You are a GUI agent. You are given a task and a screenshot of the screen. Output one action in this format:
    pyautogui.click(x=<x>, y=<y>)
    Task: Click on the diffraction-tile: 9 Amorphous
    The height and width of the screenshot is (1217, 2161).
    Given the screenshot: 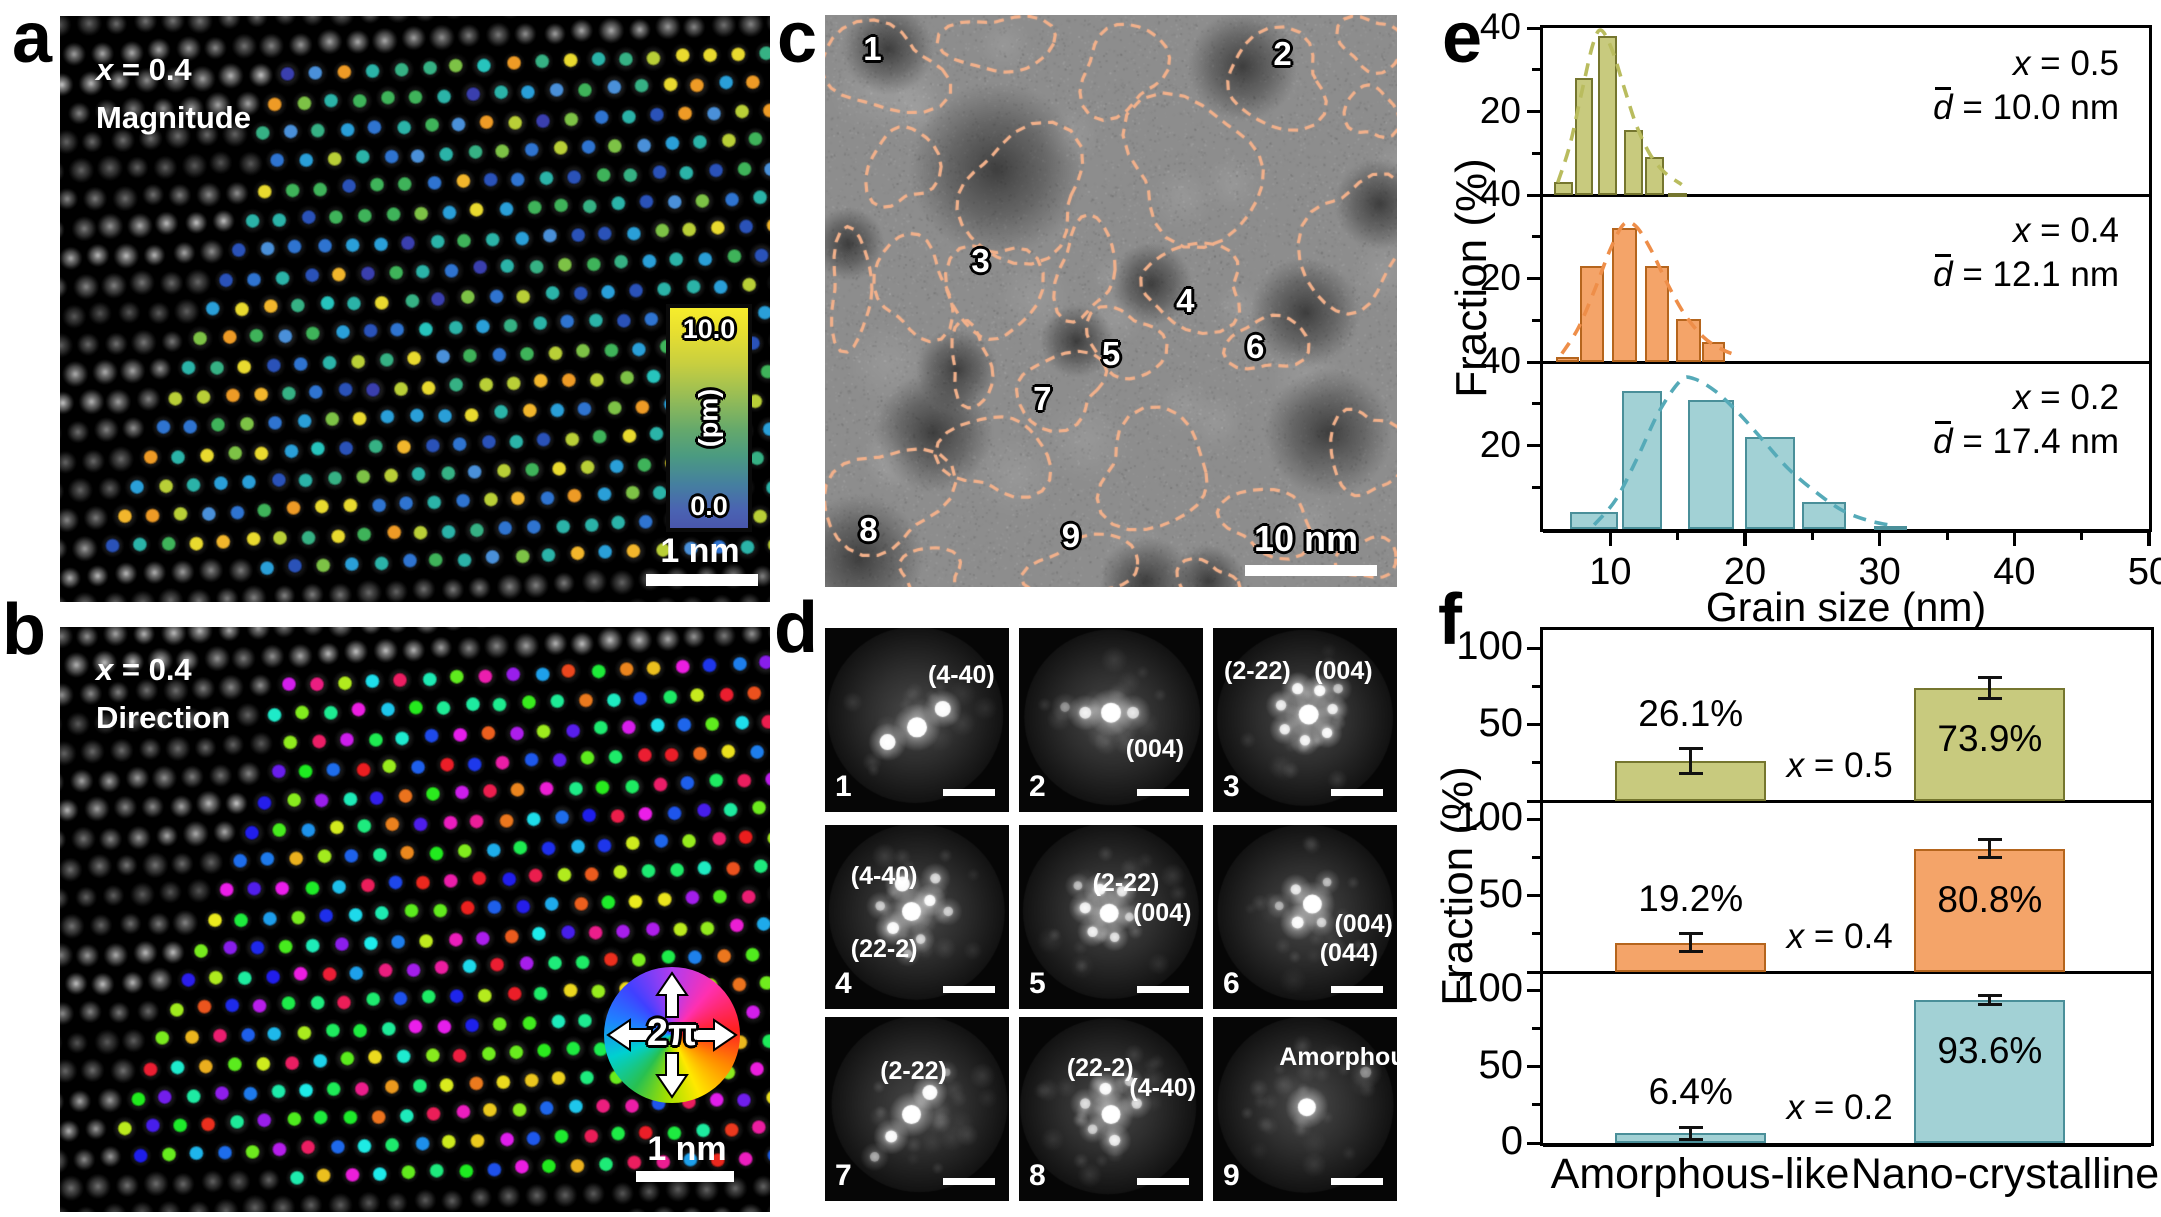 What is the action you would take?
    pyautogui.click(x=1316, y=1109)
    